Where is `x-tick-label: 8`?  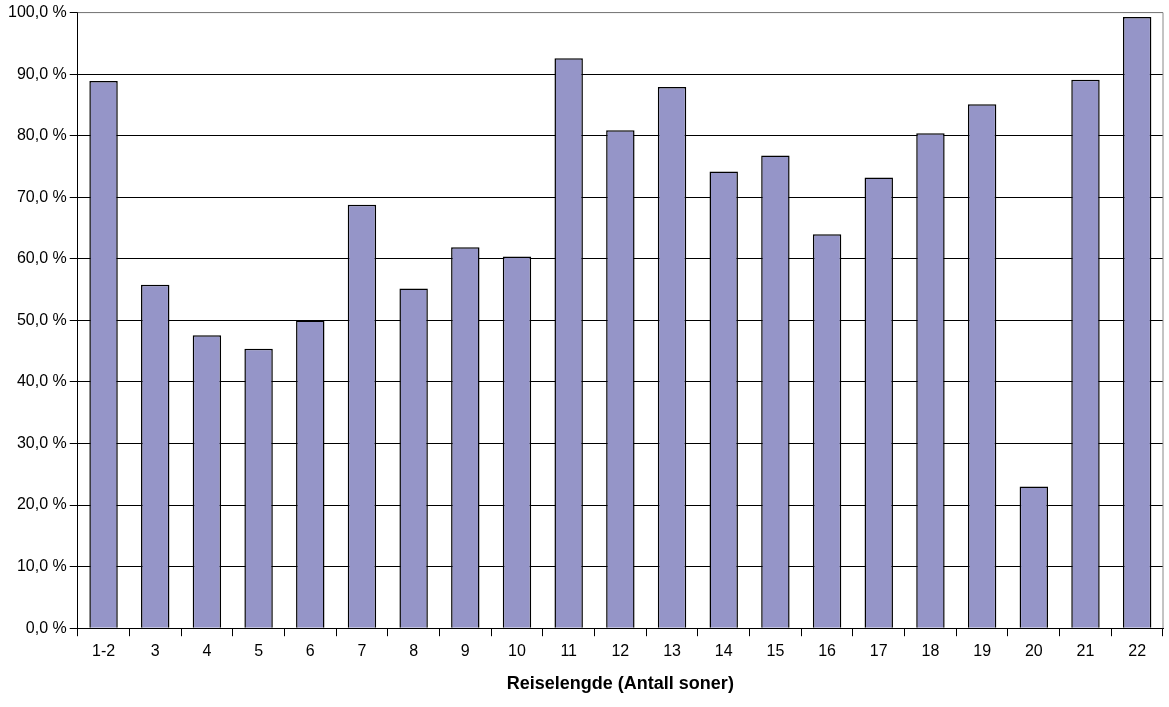 x-tick-label: 8 is located at coordinates (414, 651).